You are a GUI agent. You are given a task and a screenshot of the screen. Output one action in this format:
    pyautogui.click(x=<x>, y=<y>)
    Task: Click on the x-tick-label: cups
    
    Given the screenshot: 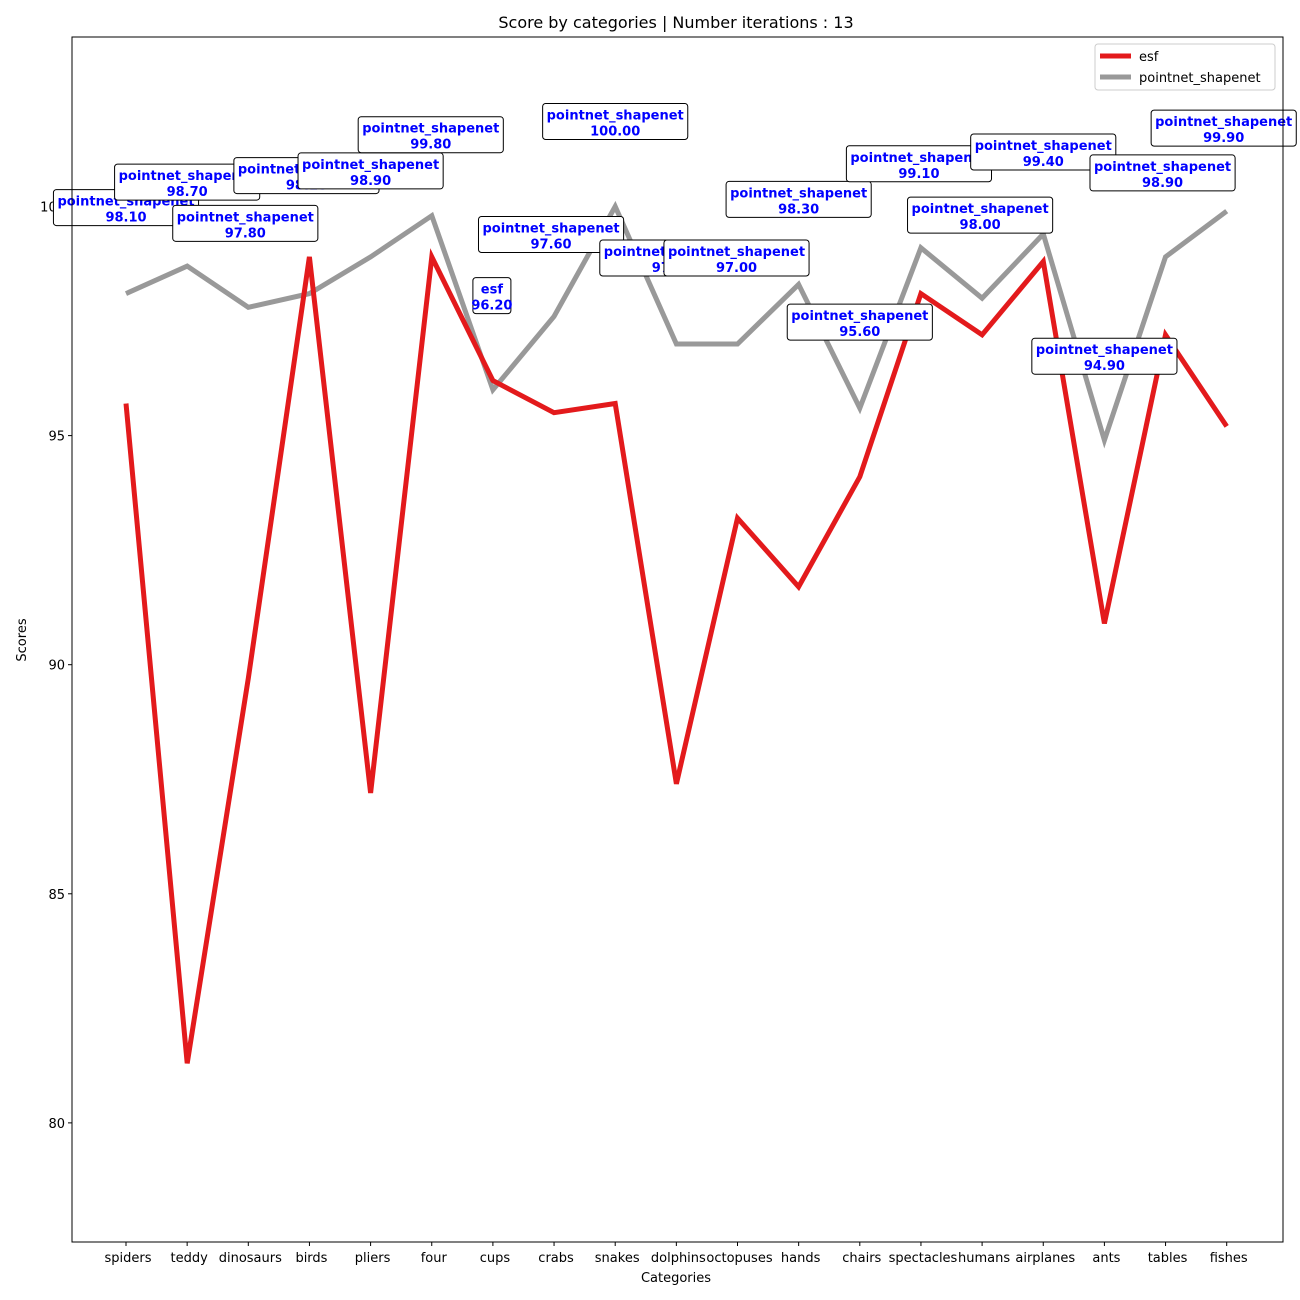 What is the action you would take?
    pyautogui.click(x=495, y=1258)
    